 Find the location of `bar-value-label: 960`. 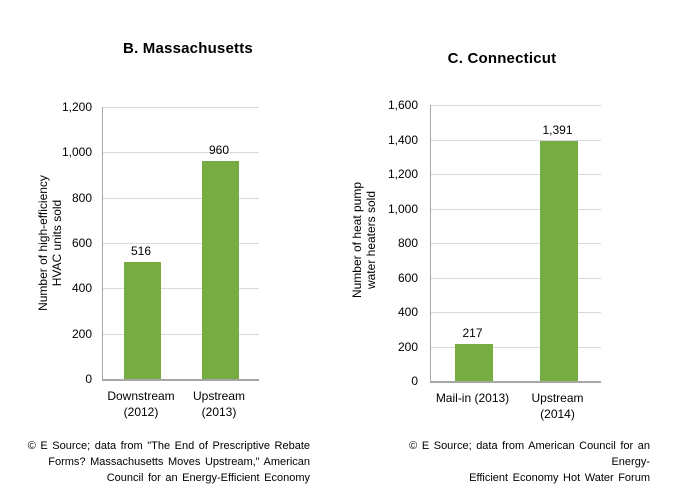

bar-value-label: 960 is located at coordinates (219, 150).